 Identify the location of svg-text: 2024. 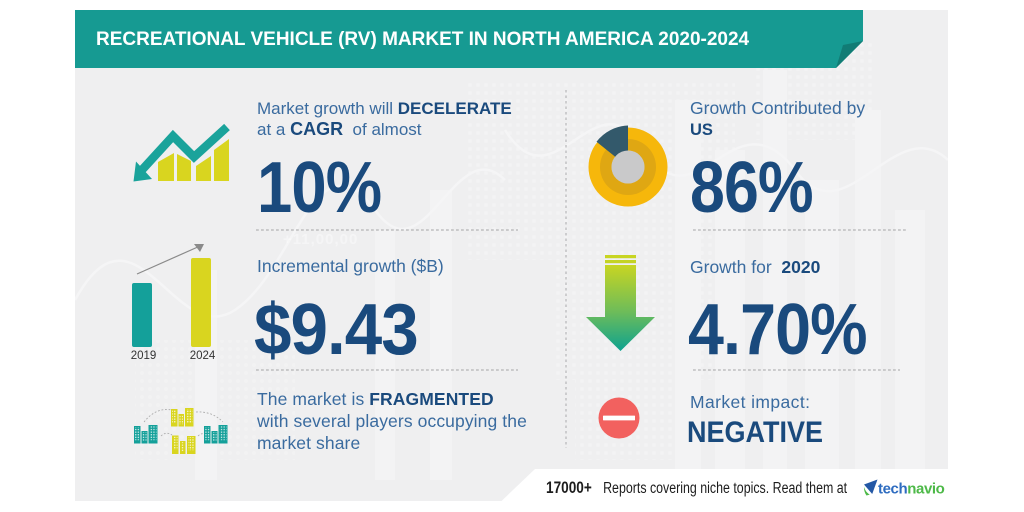
(203, 356).